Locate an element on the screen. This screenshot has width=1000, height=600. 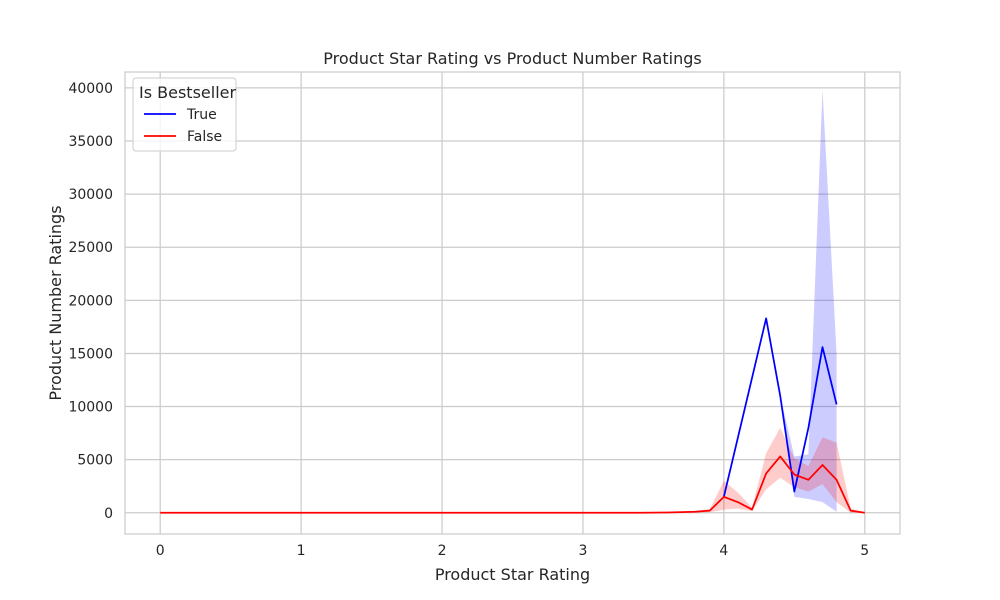
y-tick-label: 5000 is located at coordinates (95, 461).